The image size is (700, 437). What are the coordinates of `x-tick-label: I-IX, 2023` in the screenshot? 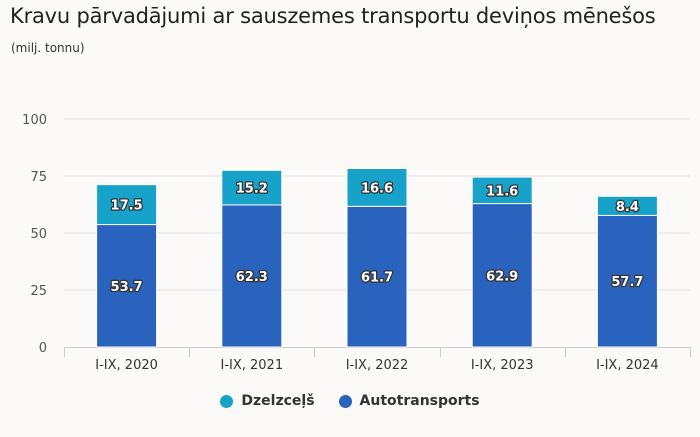 It's located at (502, 365).